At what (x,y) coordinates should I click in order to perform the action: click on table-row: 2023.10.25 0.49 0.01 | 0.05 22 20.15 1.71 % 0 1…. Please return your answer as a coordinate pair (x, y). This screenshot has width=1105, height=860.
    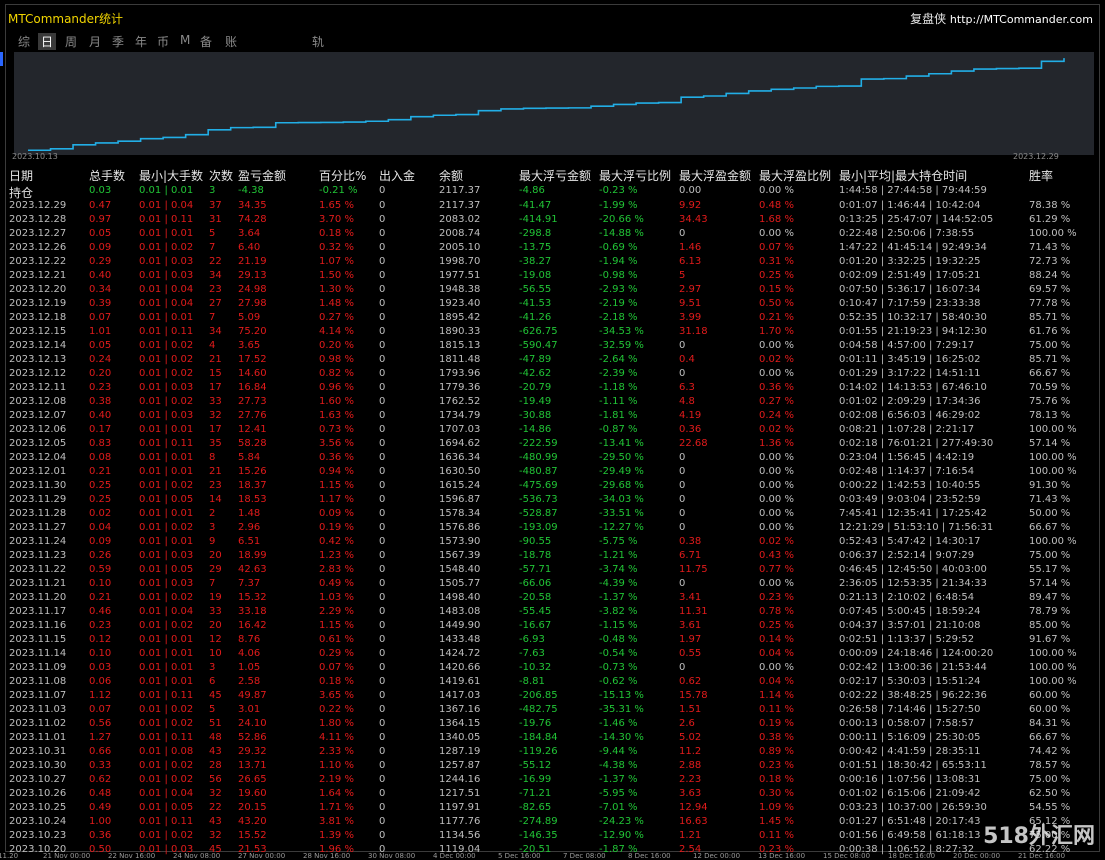
    Looking at the image, I should click on (552, 808).